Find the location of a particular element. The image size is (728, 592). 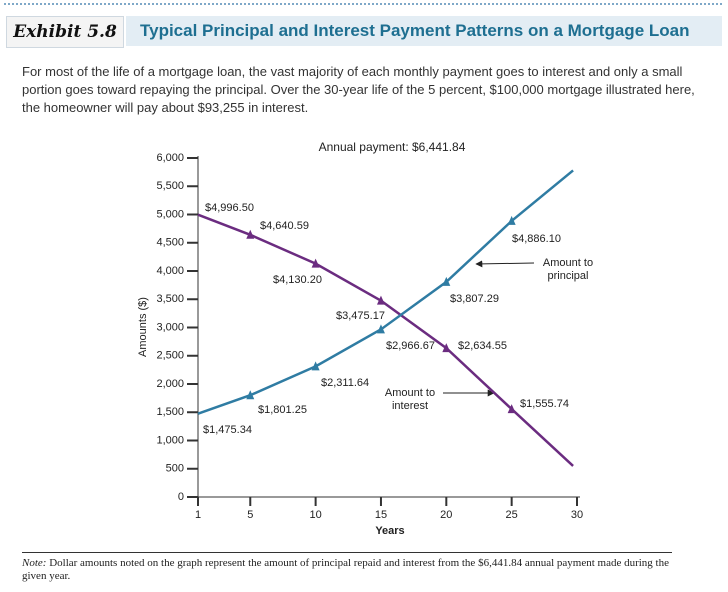

note-label: Note: is located at coordinates (34, 563).